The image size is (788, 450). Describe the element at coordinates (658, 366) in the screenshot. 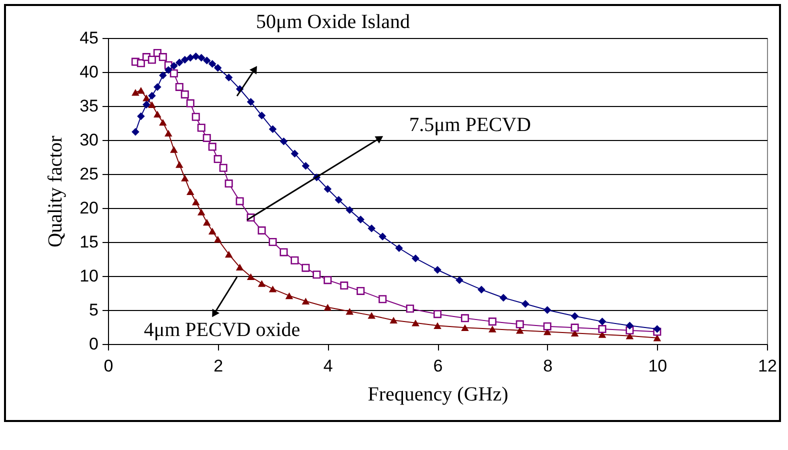

I see `x-tick-label: 10` at that location.